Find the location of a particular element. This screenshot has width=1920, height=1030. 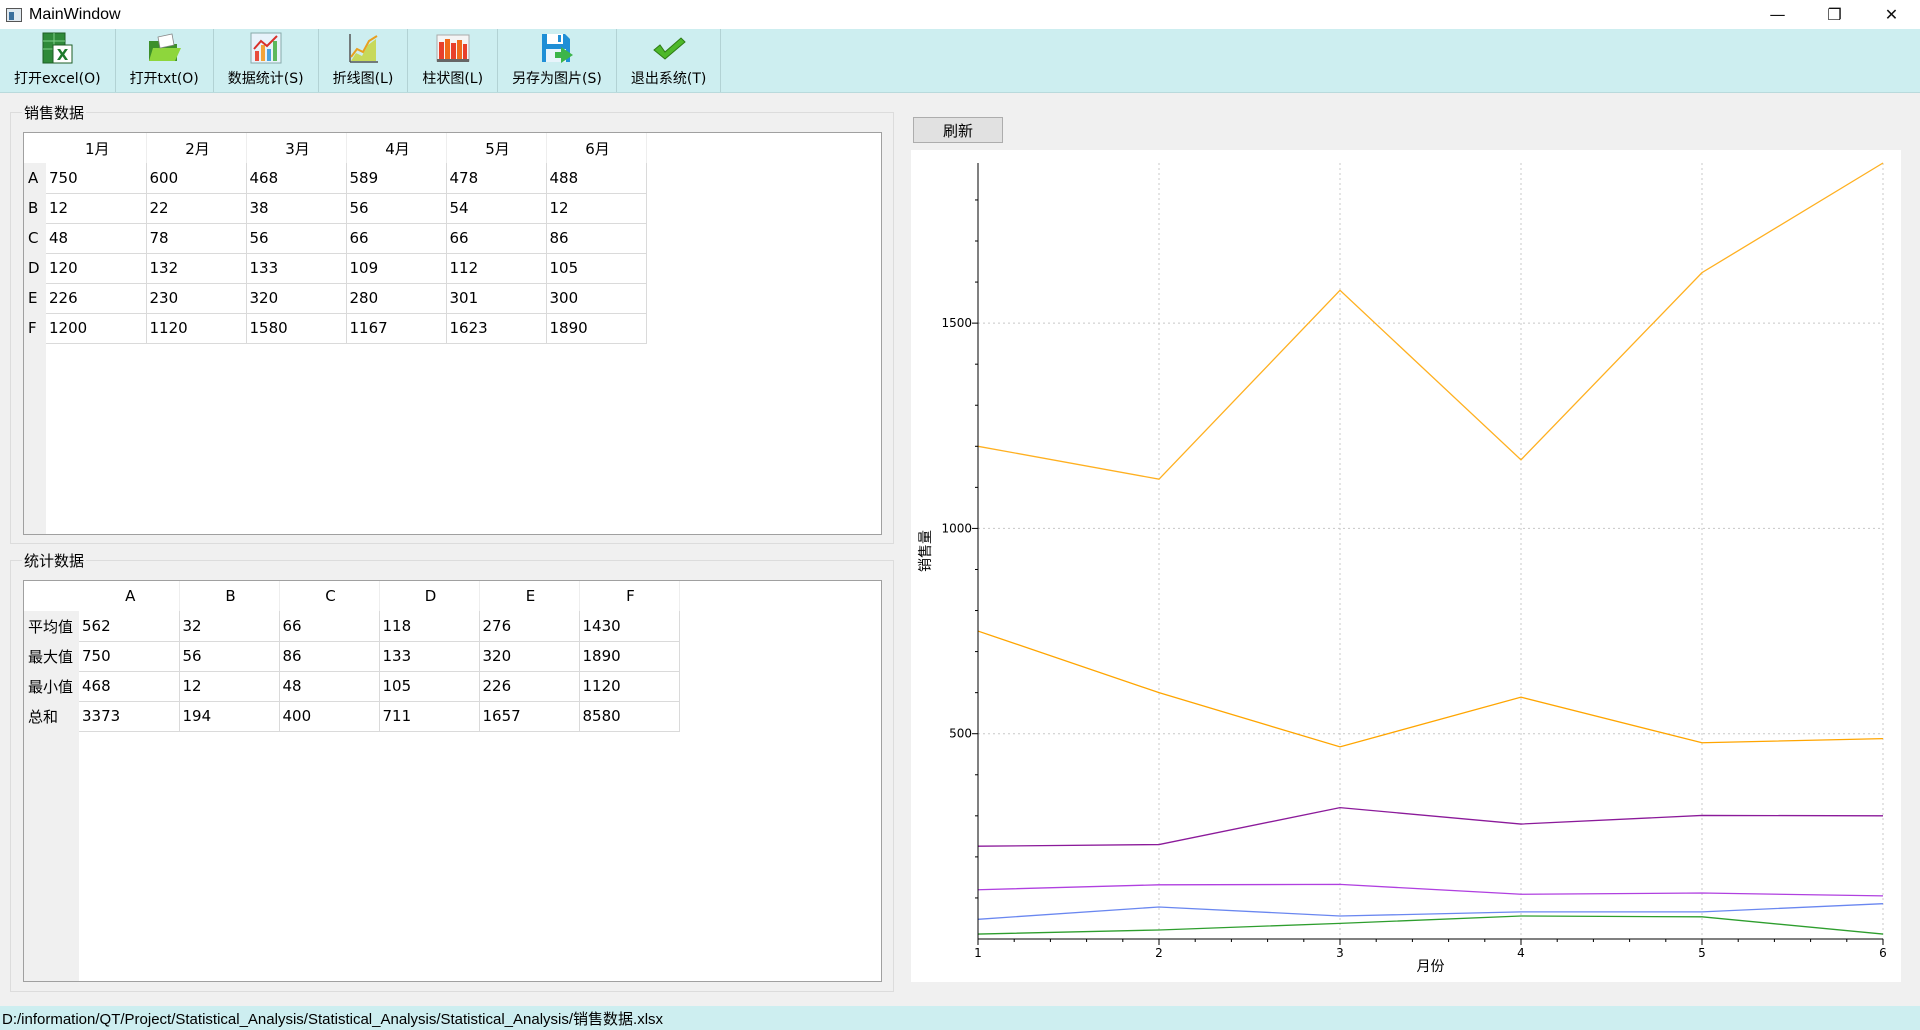

table-cell: 711 is located at coordinates (429, 716).